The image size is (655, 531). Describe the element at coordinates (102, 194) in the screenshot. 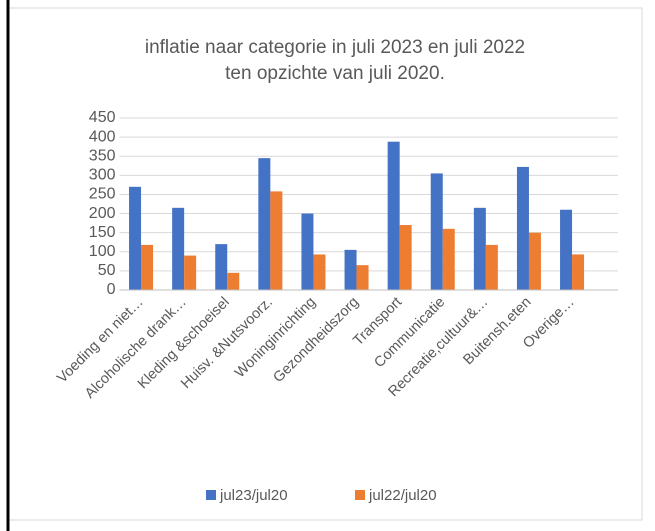

I see `y-tick-label: 250` at that location.